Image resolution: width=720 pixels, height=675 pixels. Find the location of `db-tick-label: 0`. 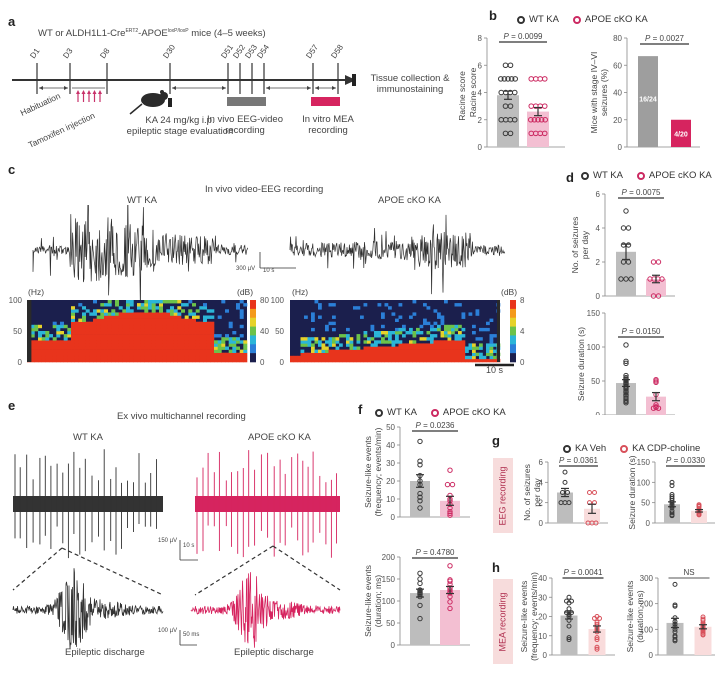

db-tick-label: 0 is located at coordinates (262, 362).